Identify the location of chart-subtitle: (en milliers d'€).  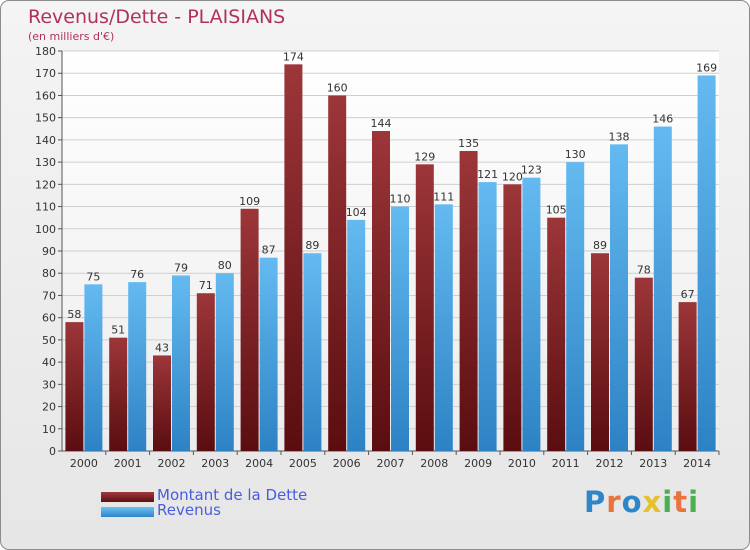
(71, 36).